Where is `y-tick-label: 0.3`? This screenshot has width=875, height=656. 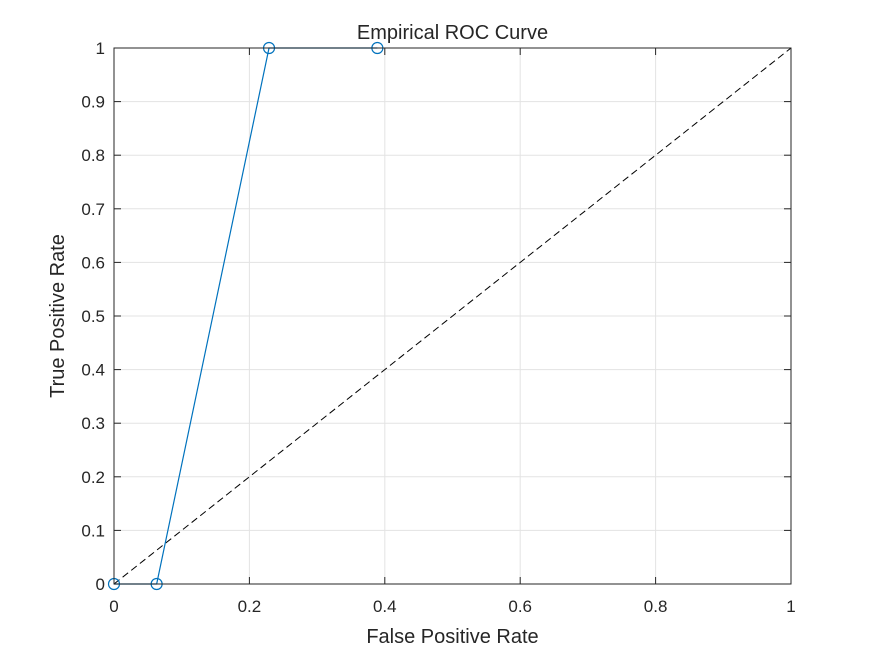 y-tick-label: 0.3 is located at coordinates (93, 423).